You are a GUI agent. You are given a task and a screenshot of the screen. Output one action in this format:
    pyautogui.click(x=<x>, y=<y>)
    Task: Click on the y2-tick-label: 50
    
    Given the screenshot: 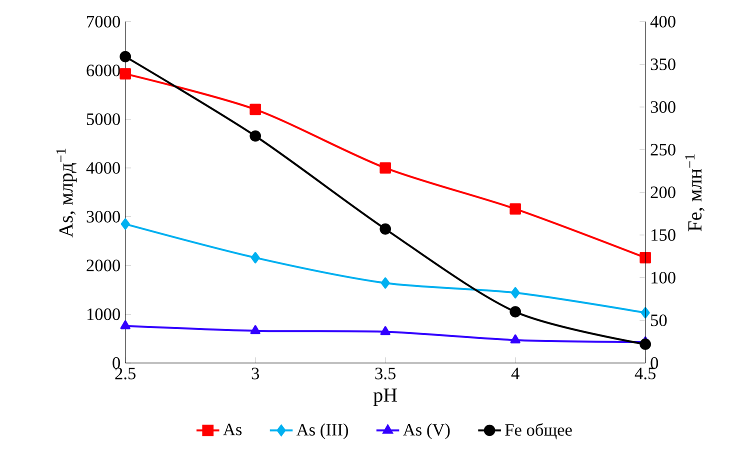 What is the action you would take?
    pyautogui.click(x=659, y=320)
    